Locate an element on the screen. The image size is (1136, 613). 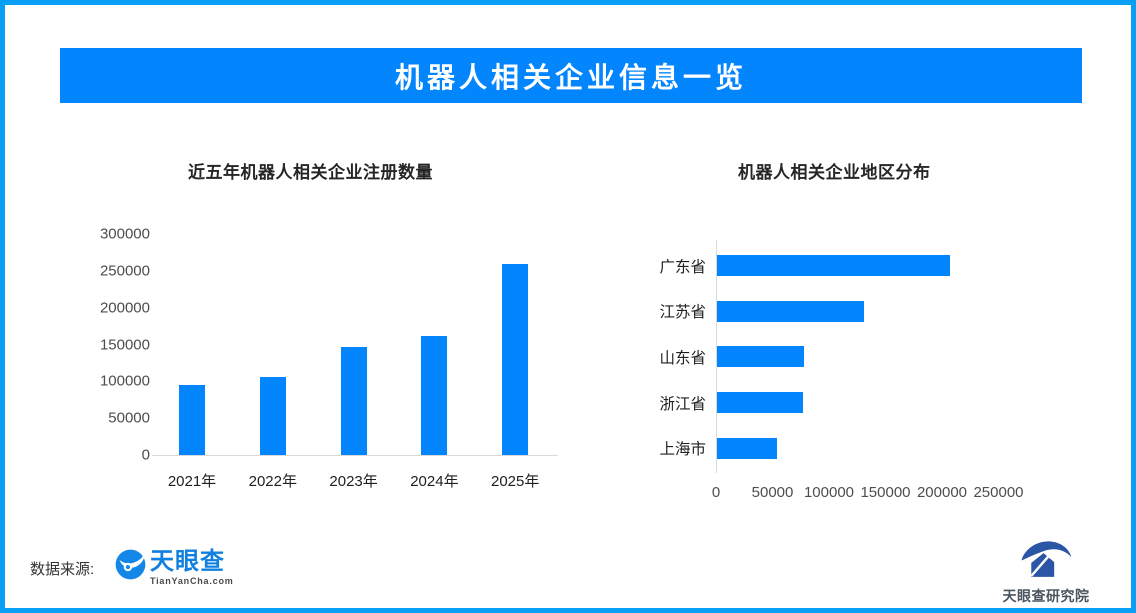
y-axis-tick-label: 150000 is located at coordinates (124, 344).